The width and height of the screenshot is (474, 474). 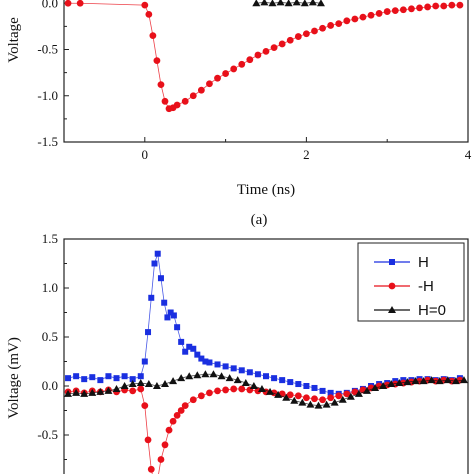 I want to click on panel-a-label: (a), so click(x=259, y=220).